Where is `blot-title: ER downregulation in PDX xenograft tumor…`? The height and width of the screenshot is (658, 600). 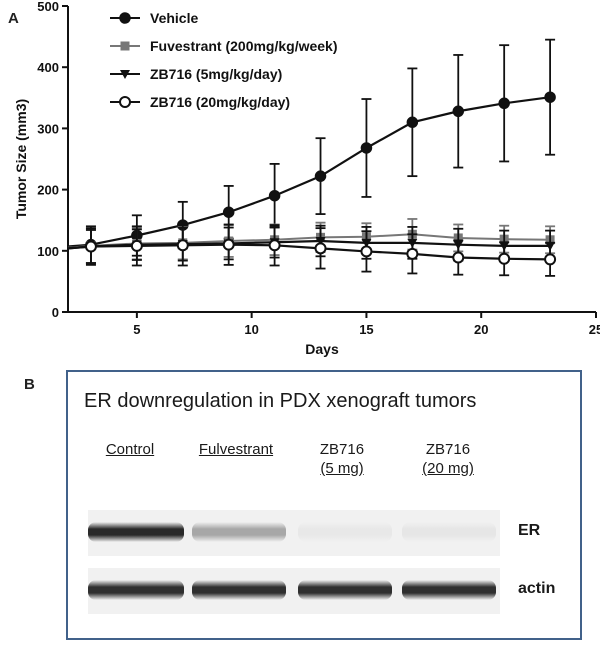 blot-title: ER downregulation in PDX xenograft tumor… is located at coordinates (280, 401).